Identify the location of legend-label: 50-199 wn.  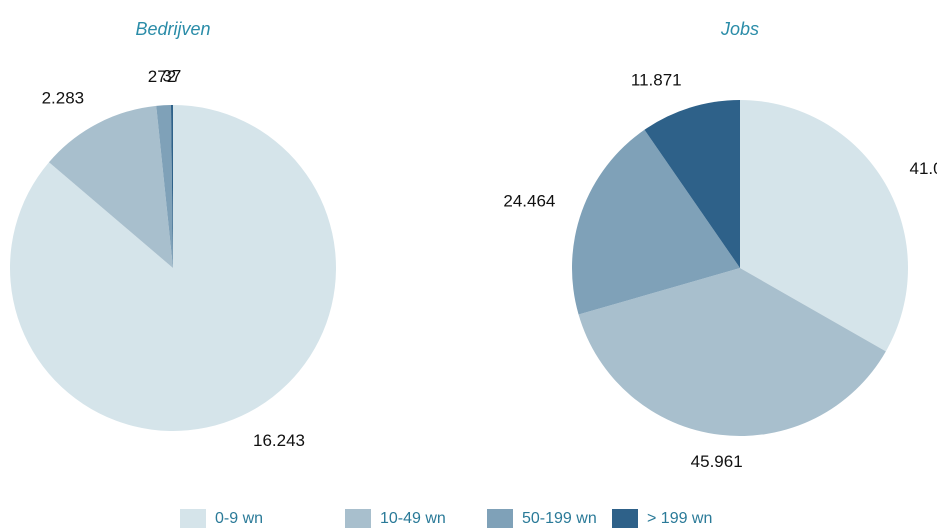
(559, 518).